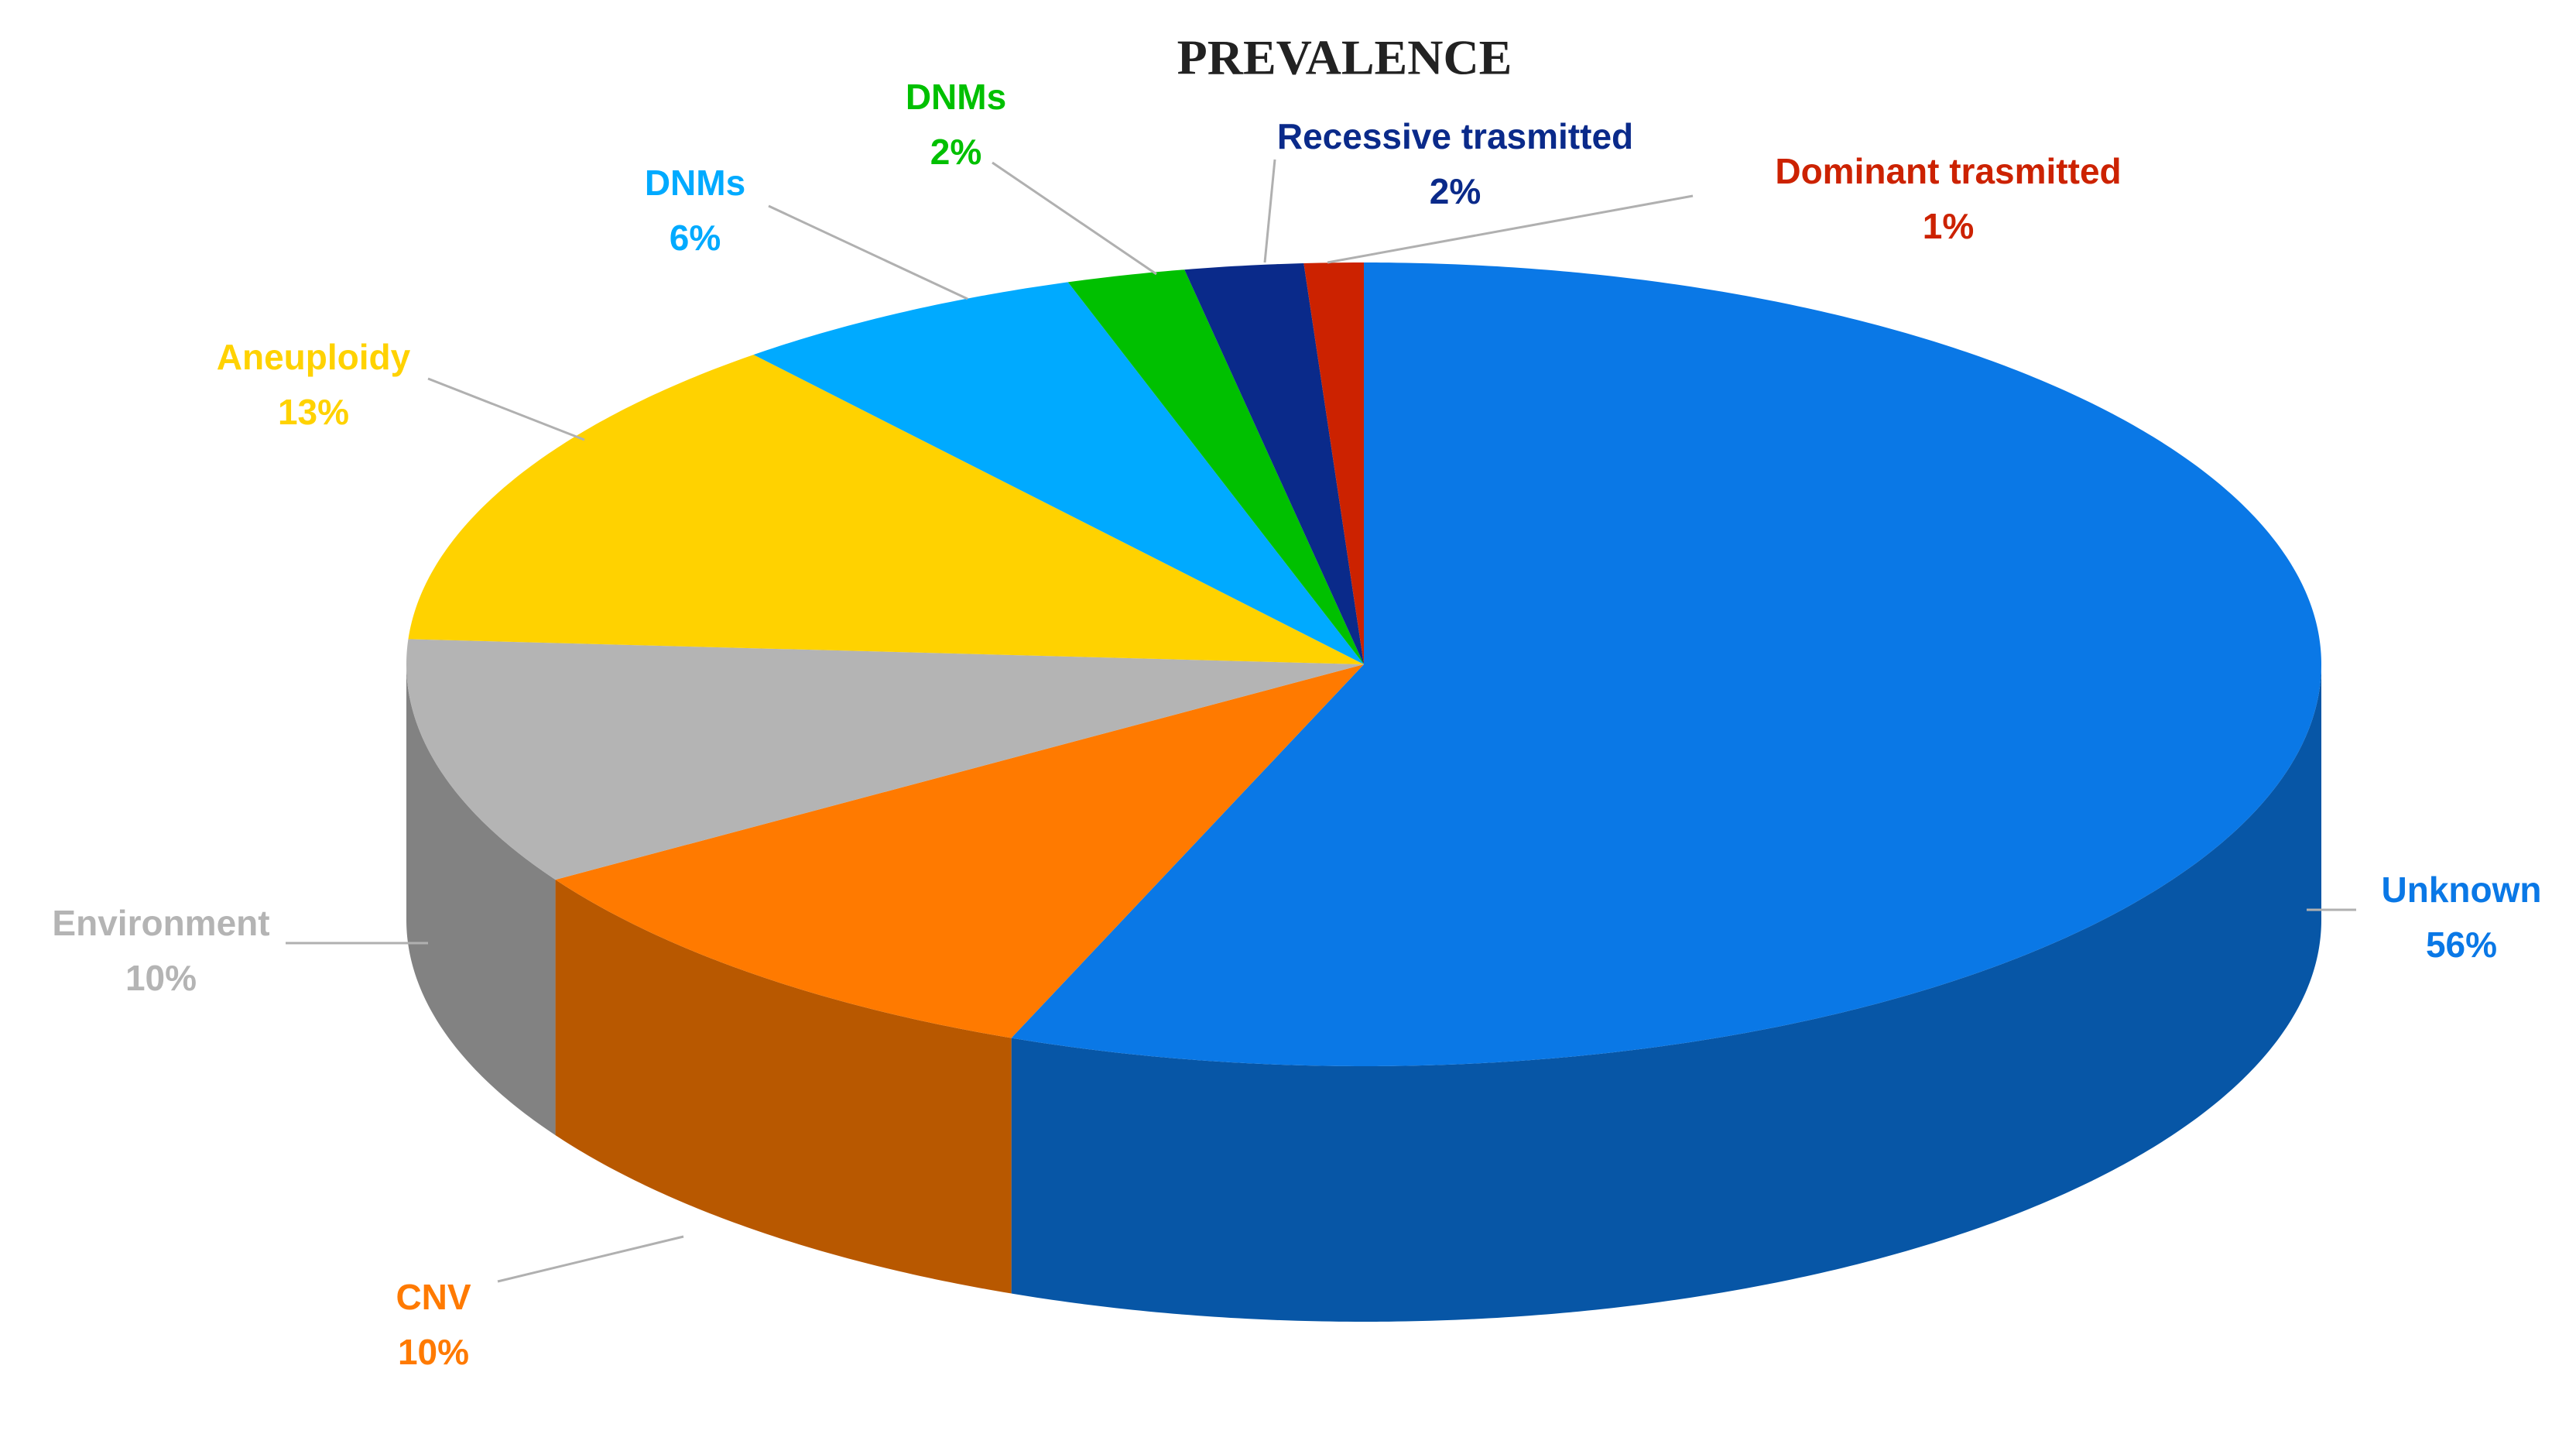 The height and width of the screenshot is (1434, 2576). What do you see at coordinates (2462, 890) in the screenshot?
I see `slice-label: Unknown` at bounding box center [2462, 890].